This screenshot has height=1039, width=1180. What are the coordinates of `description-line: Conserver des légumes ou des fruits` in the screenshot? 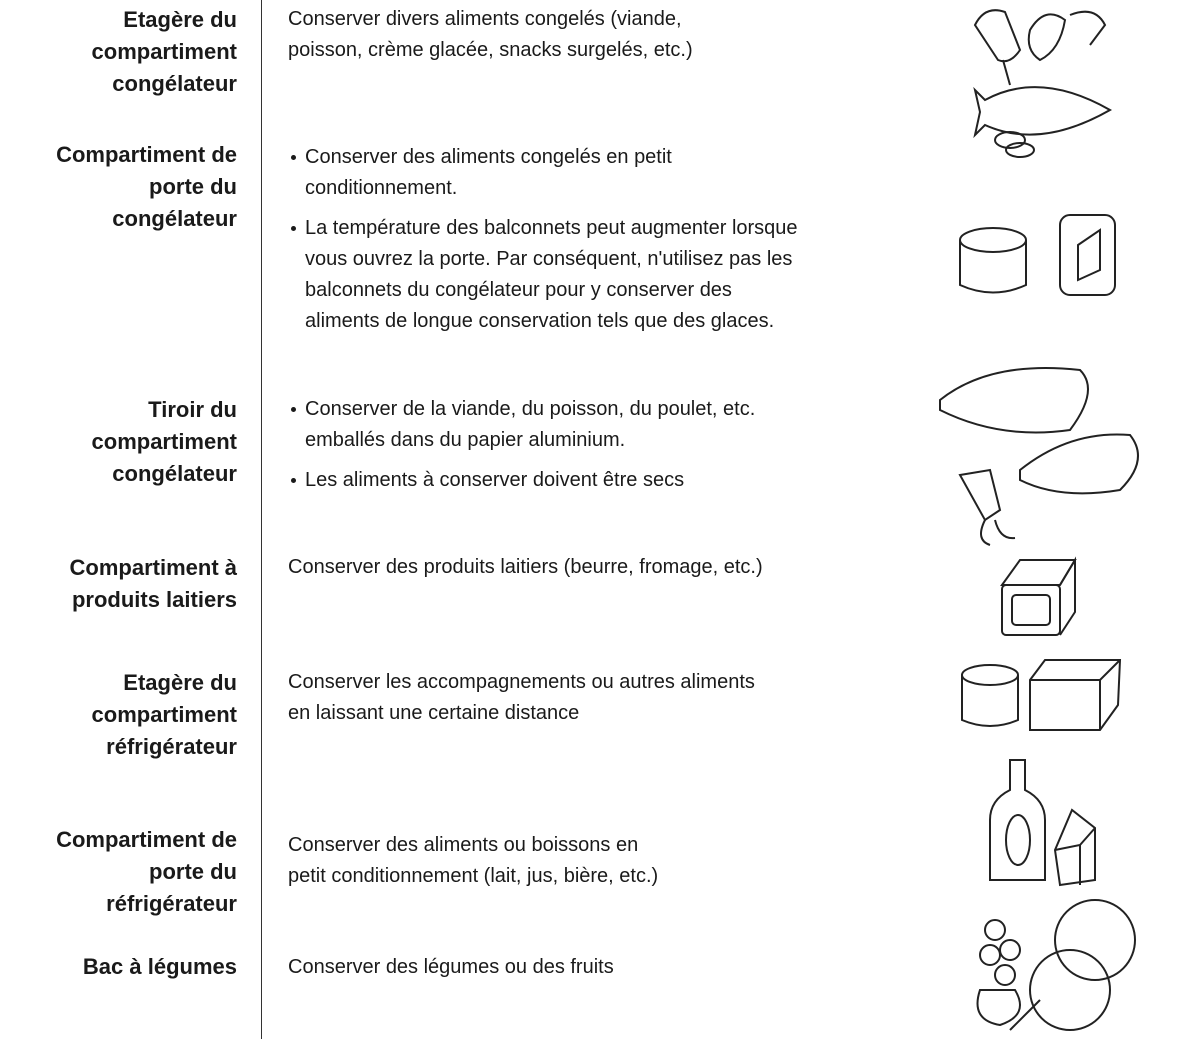 It's located at (451, 967).